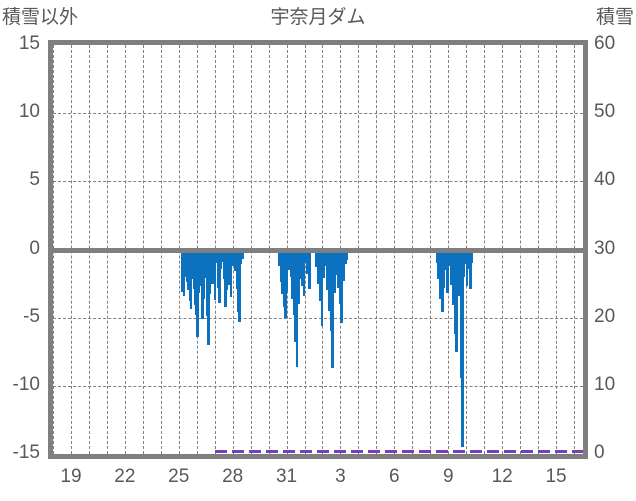 Image resolution: width=636 pixels, height=501 pixels. Describe the element at coordinates (71, 476) in the screenshot. I see `x-axis-tick-label: 19` at that location.